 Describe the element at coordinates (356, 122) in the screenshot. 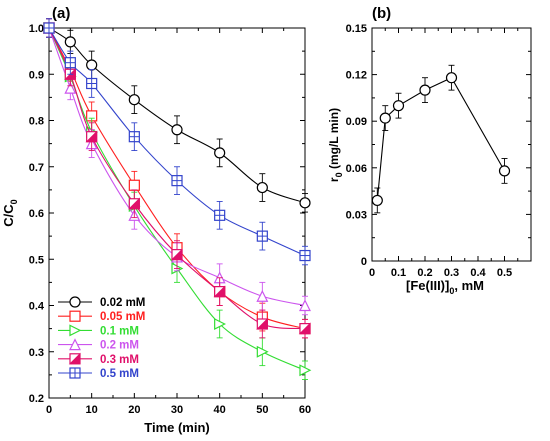

I see `panel-b-y-tick-label: 0.09` at that location.